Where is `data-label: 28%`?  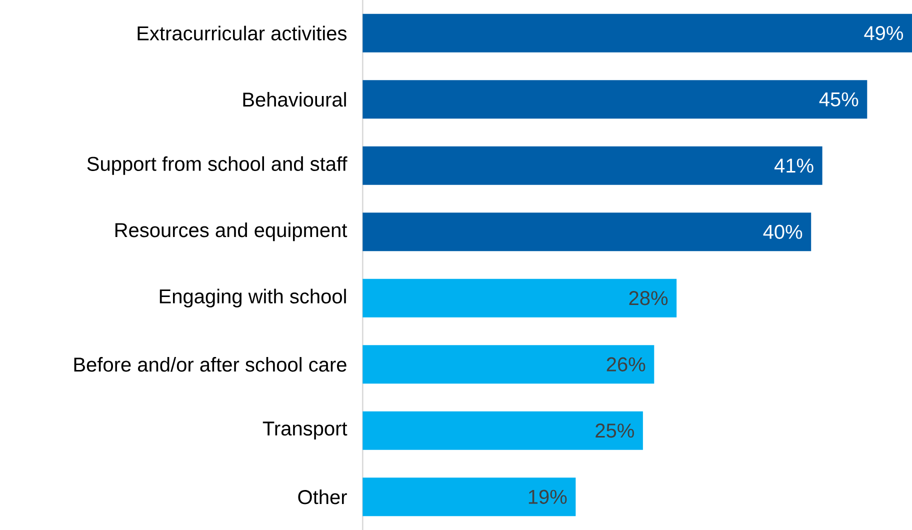 data-label: 28% is located at coordinates (648, 298).